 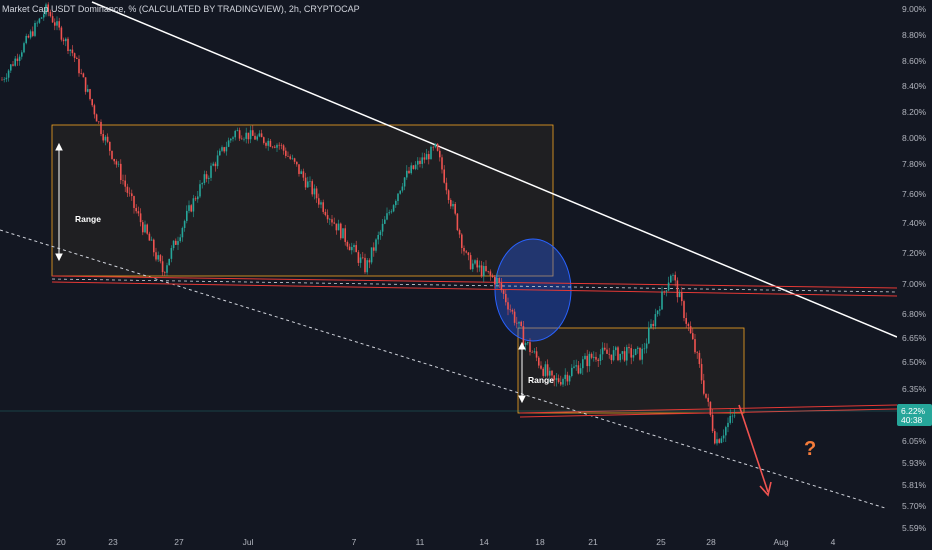 I want to click on x-tick-label: 11, so click(x=420, y=542).